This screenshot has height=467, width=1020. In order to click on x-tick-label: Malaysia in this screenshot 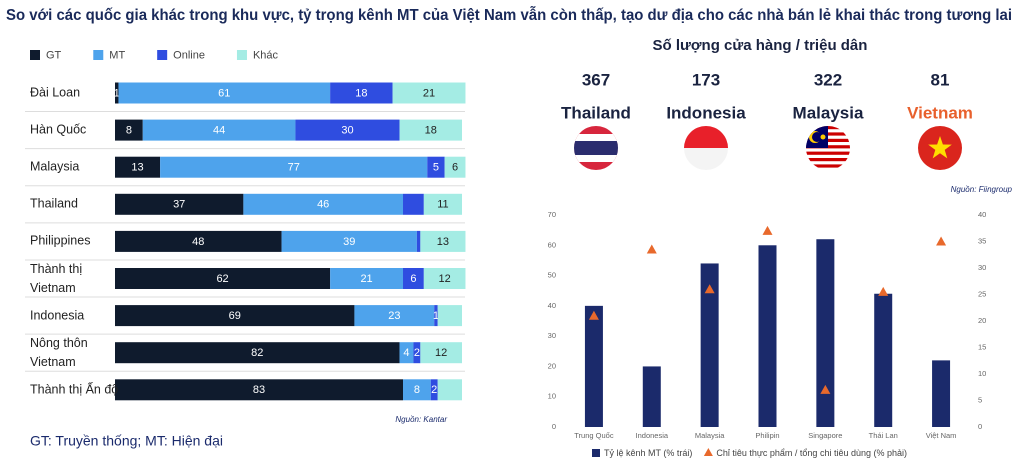, I will do `click(710, 435)`.